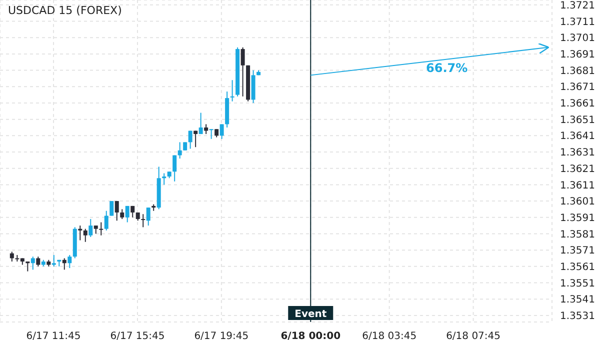 The image size is (600, 340). What do you see at coordinates (65, 10) in the screenshot?
I see `chart-title: USDCAD 15 (FOREX)` at bounding box center [65, 10].